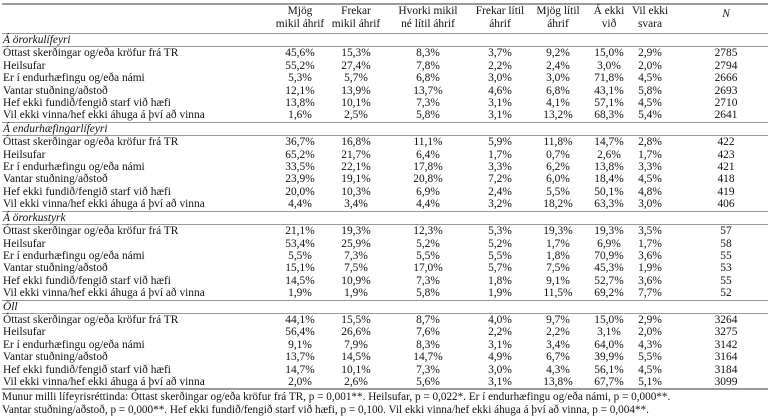  Describe the element at coordinates (500, 204) in the screenshot. I see `percent-cell: 3,2%` at that location.